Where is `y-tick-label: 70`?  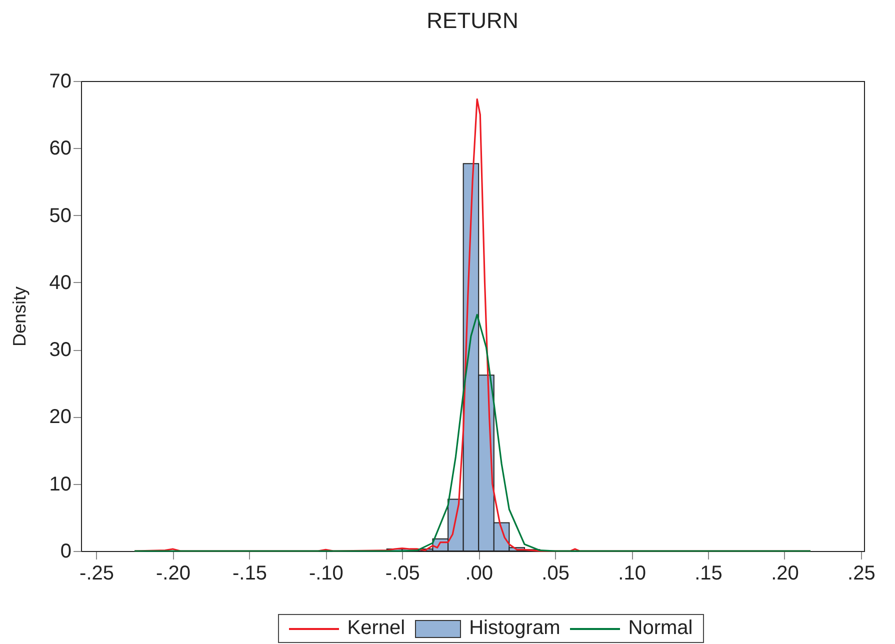 y-tick-label: 70 is located at coordinates (60, 81).